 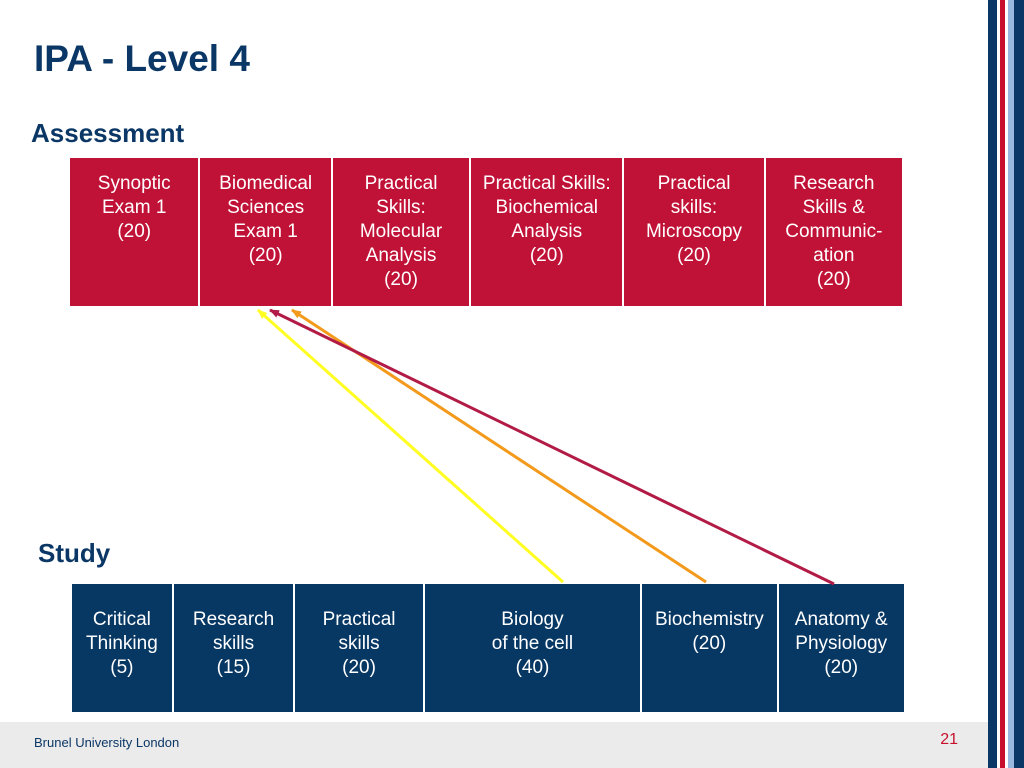 I want to click on study-box-label: Research skills (15), so click(x=233, y=643).